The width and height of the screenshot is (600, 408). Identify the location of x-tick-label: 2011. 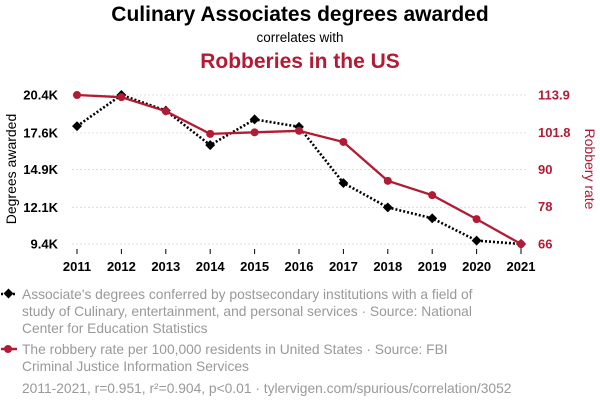
(77, 266).